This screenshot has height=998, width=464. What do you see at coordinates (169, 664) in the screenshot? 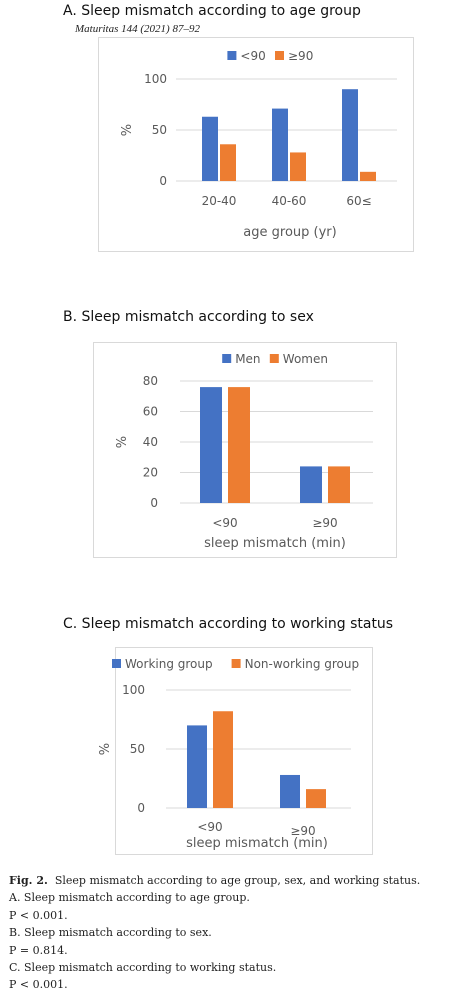
I see `panel-c-legend-label: Working group` at bounding box center [169, 664].